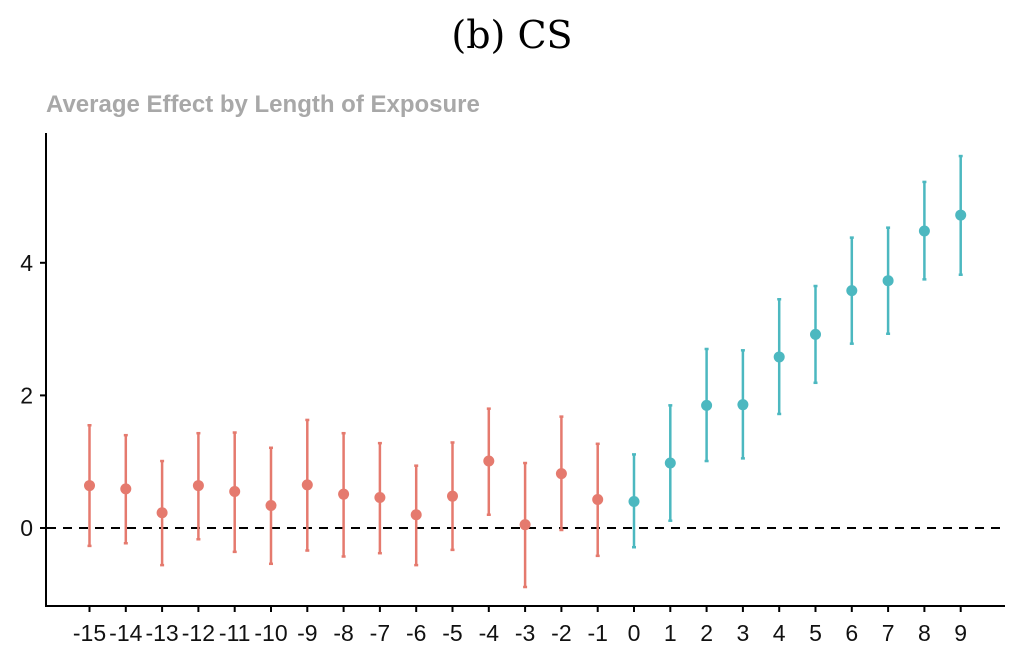 This screenshot has height=653, width=1023. What do you see at coordinates (779, 633) in the screenshot?
I see `x-tick-label: 4` at bounding box center [779, 633].